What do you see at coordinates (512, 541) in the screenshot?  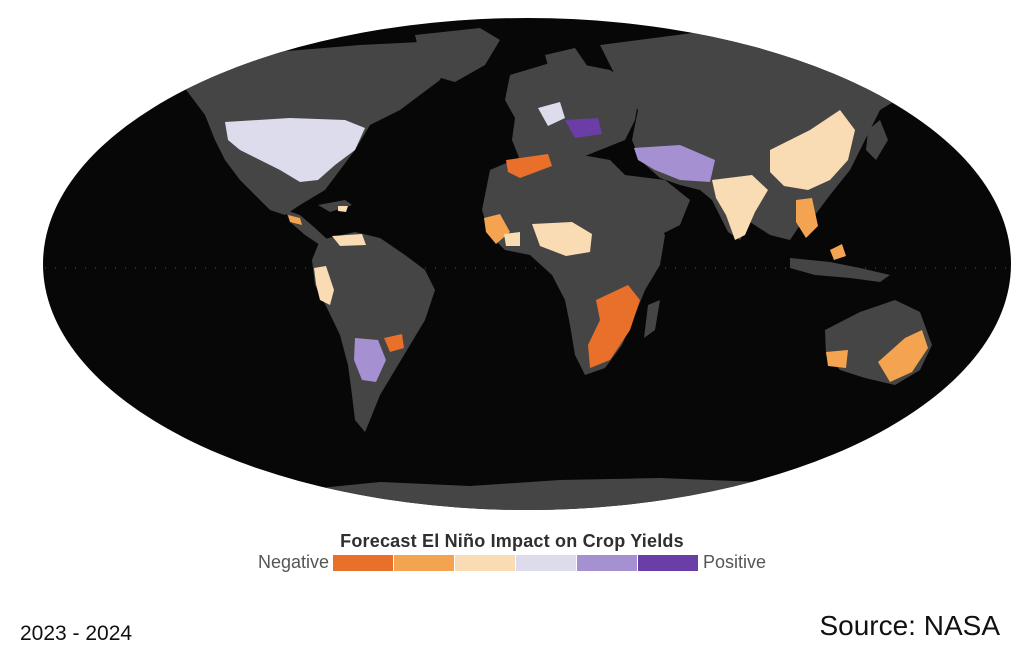 I see `legend-title: Forecast El Niño Impact on Crop Yields` at bounding box center [512, 541].